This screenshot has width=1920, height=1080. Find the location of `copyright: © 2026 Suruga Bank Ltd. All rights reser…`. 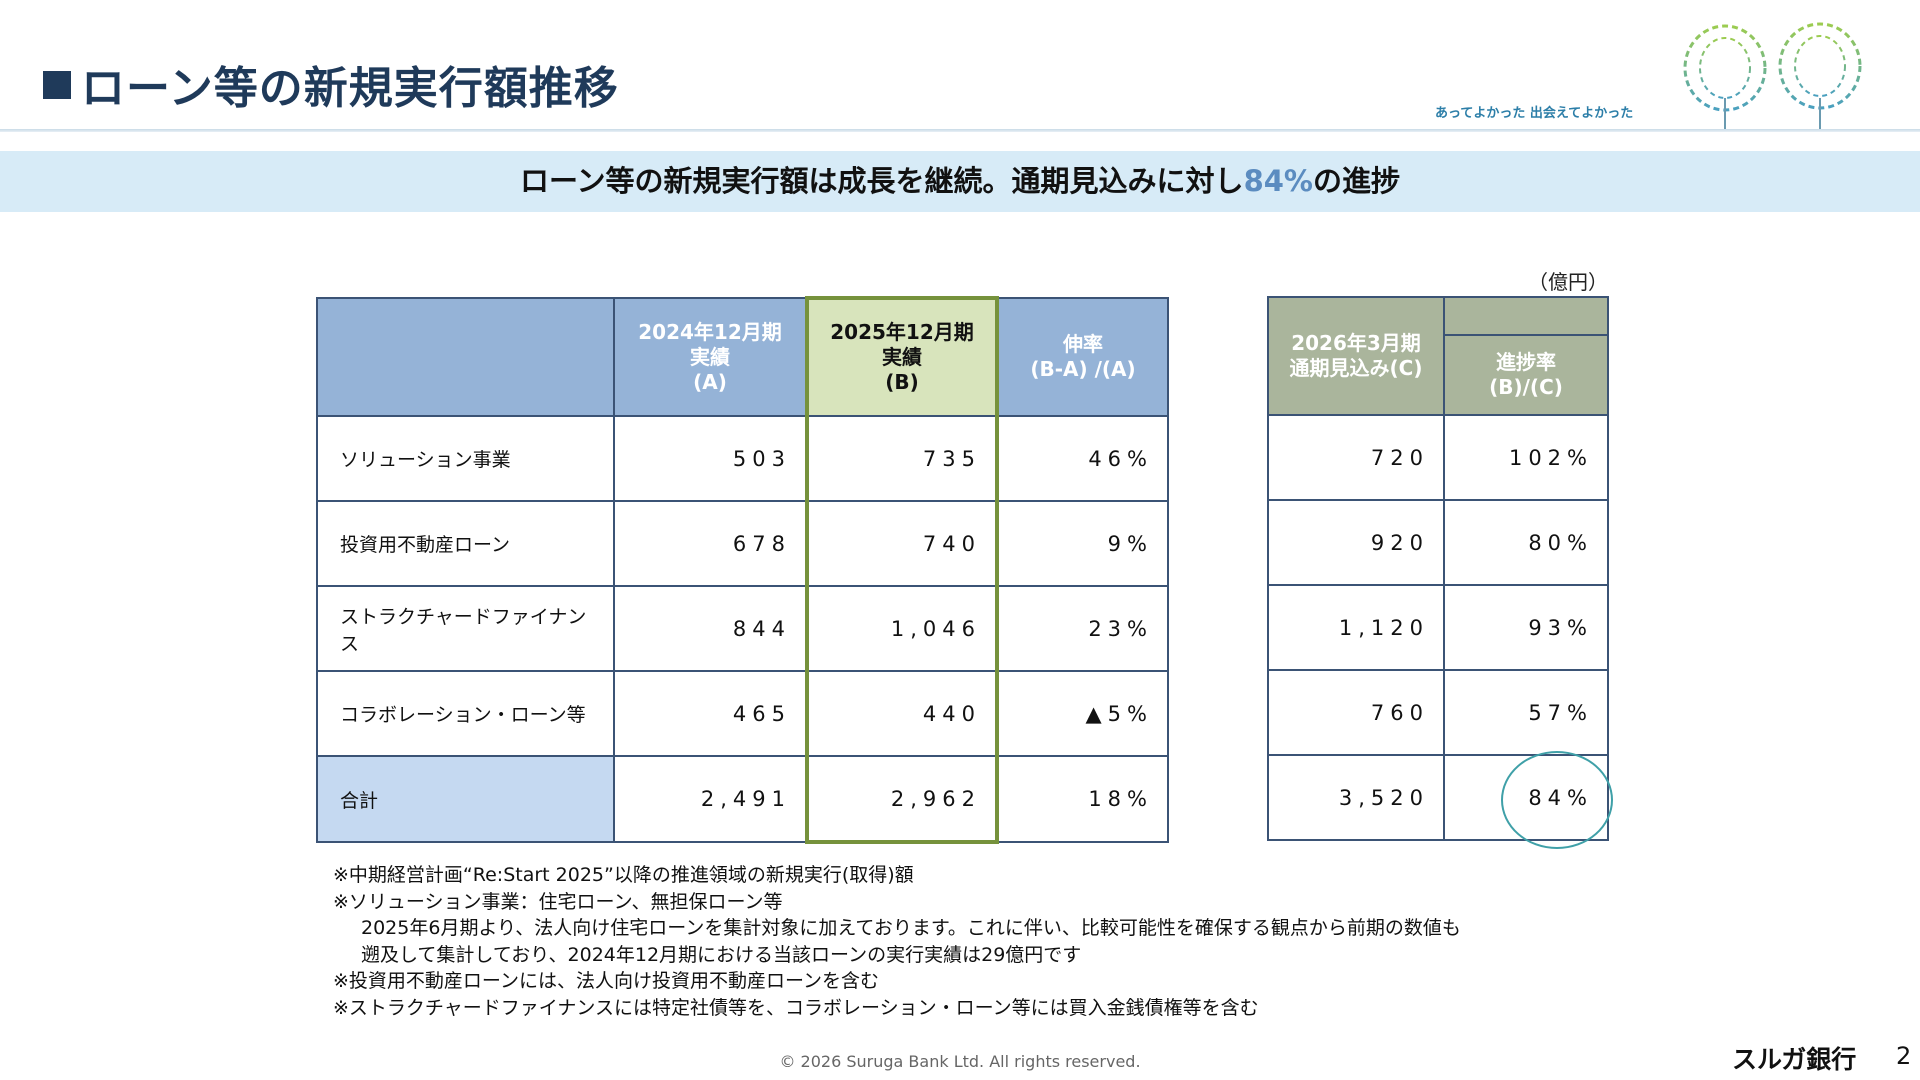

copyright: © 2026 Suruga Bank Ltd. All rights reser… is located at coordinates (960, 1061).